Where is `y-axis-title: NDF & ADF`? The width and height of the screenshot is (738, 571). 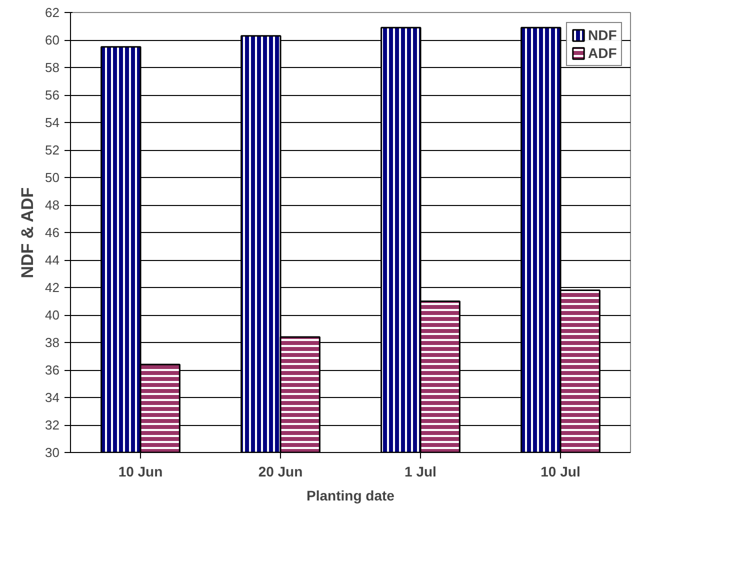 y-axis-title: NDF & ADF is located at coordinates (28, 232).